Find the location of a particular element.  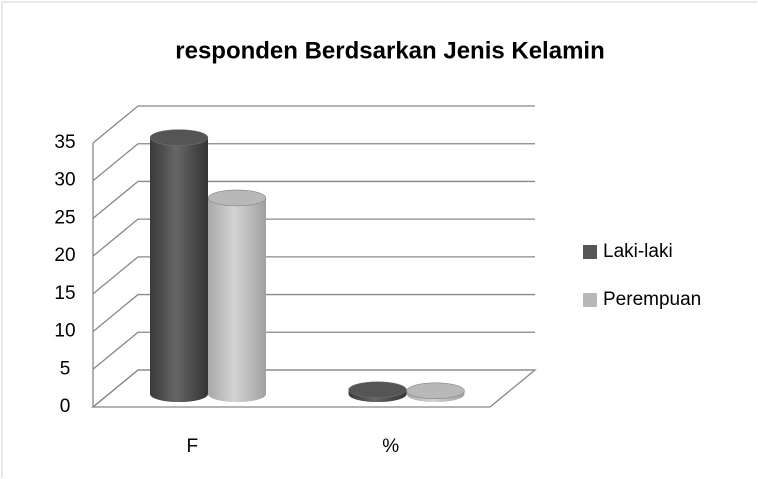

x-tick-label: F is located at coordinates (192, 446).